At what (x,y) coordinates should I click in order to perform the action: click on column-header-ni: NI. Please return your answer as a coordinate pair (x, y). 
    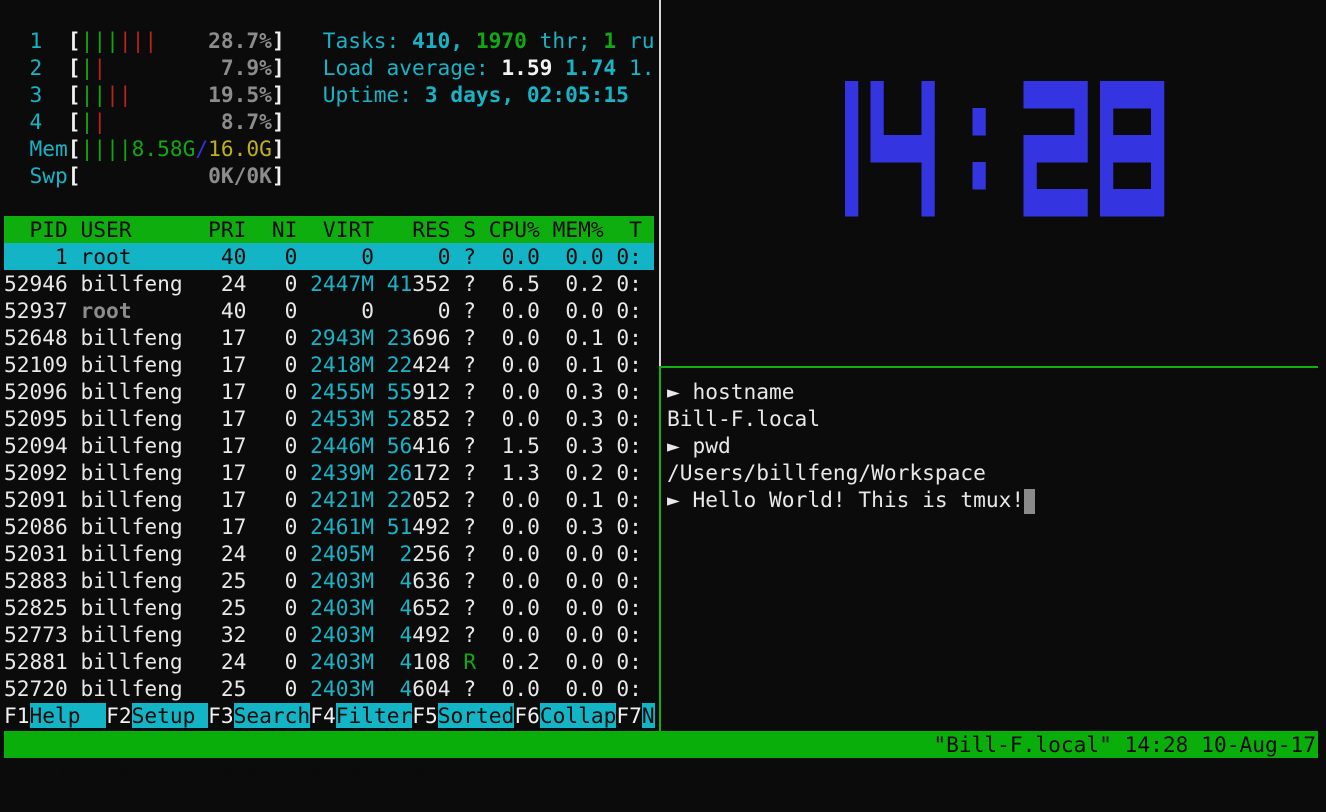
    Looking at the image, I should click on (272, 229).